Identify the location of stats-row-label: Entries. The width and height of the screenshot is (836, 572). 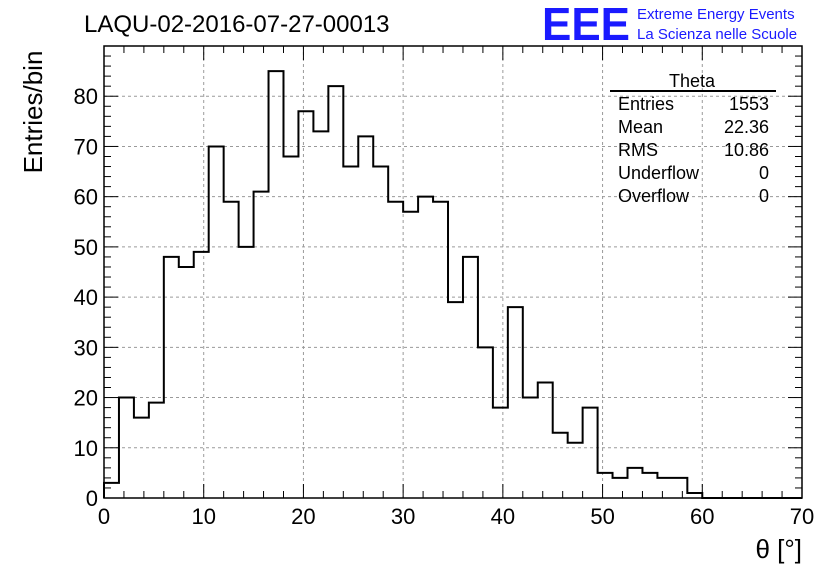
(646, 104).